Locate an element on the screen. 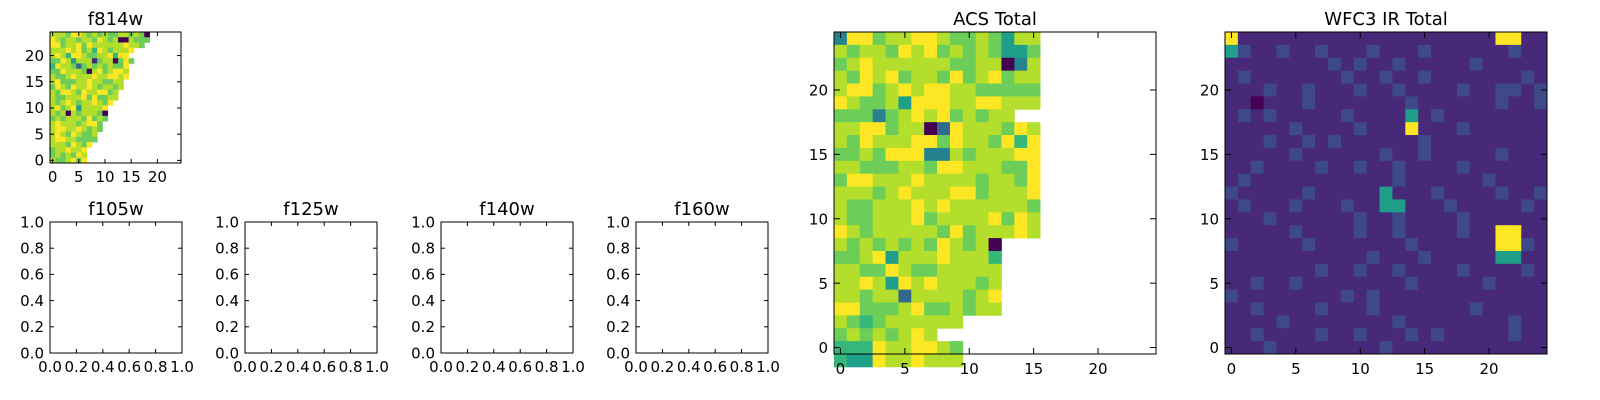 The height and width of the screenshot is (400, 1600). y-tick-label: 15 is located at coordinates (818, 155).